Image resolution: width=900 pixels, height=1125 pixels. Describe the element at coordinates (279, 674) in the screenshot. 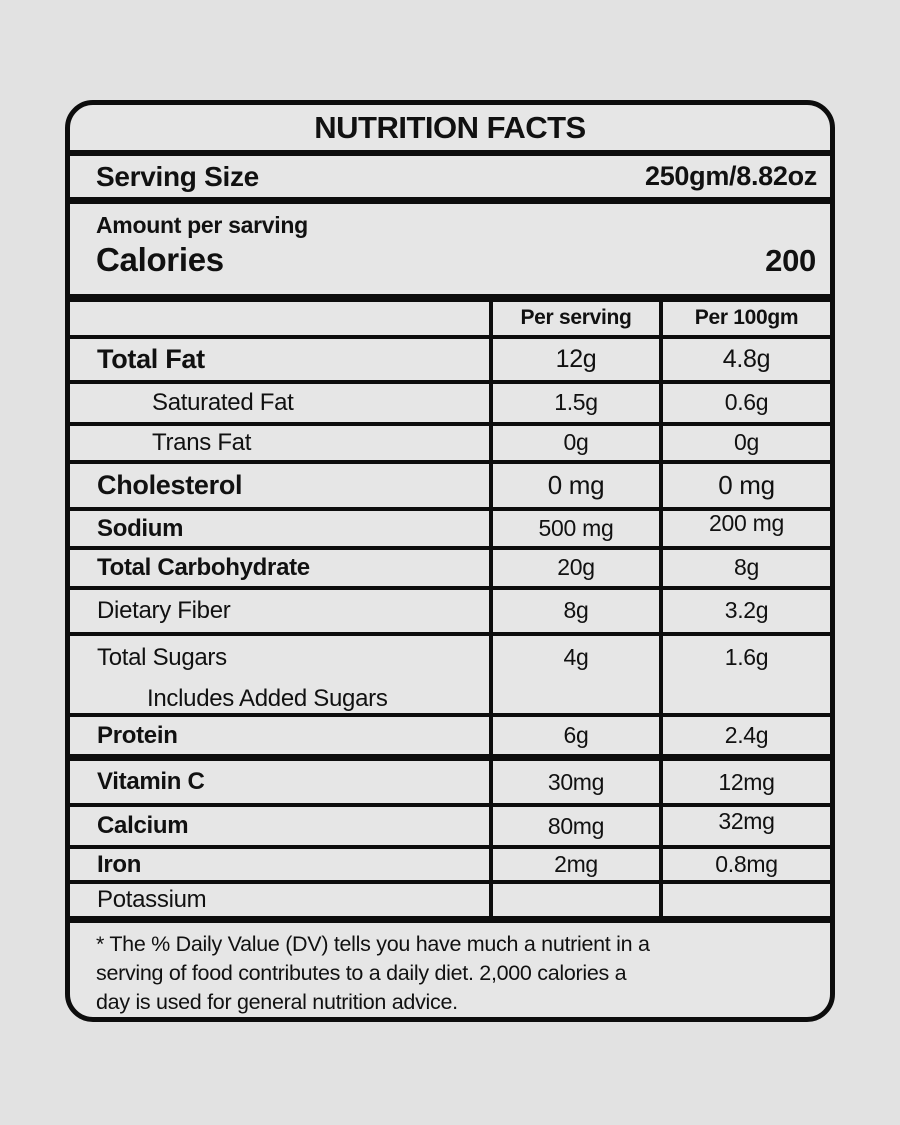

I see `nutrient-name: Total Sugars Includes Added Sugars` at that location.